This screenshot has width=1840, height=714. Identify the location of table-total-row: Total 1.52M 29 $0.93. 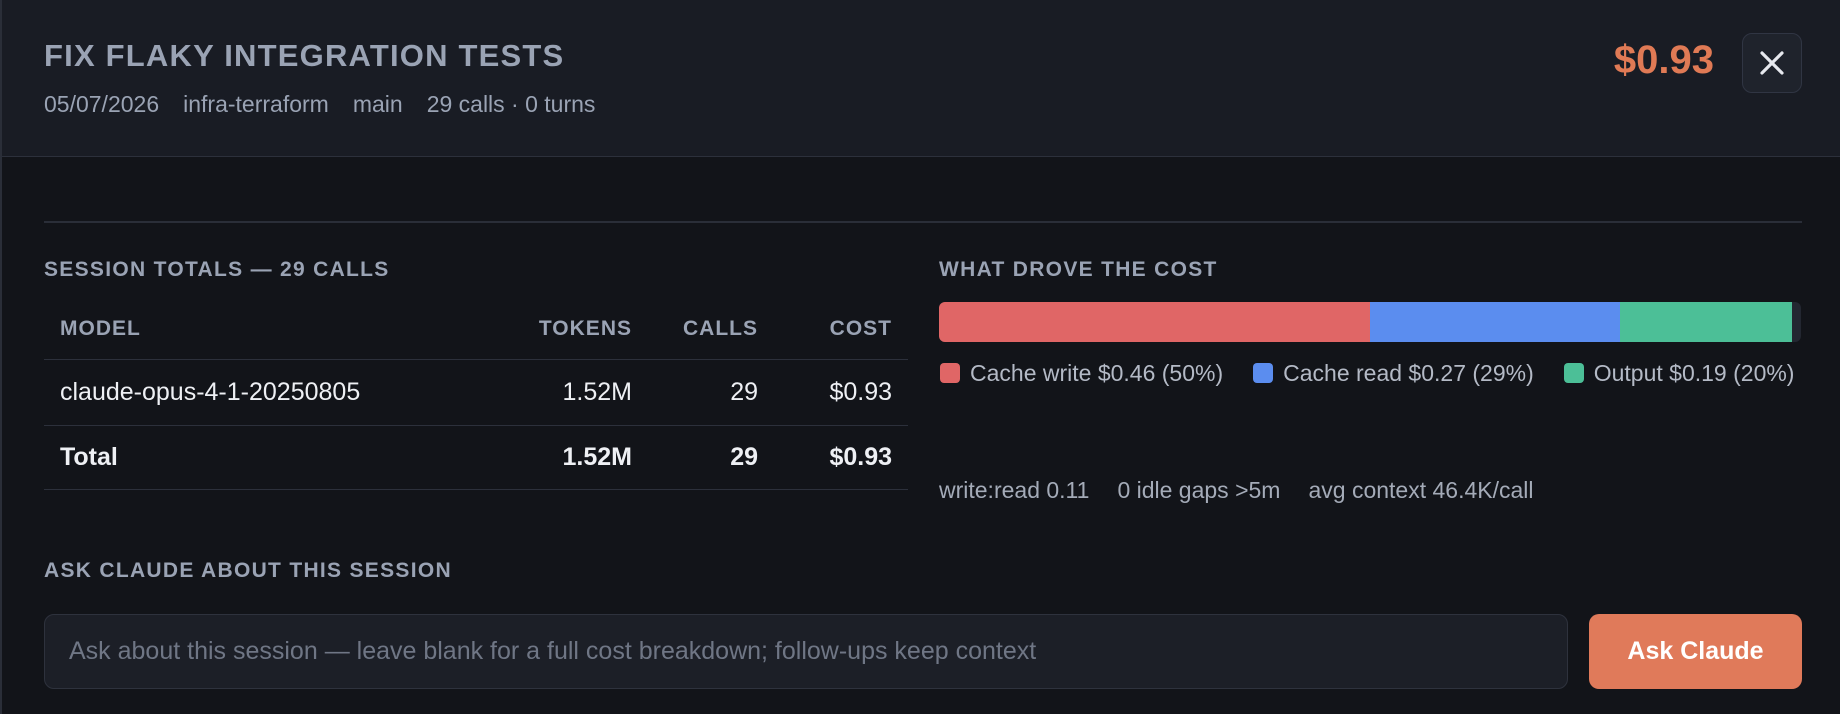
(476, 458).